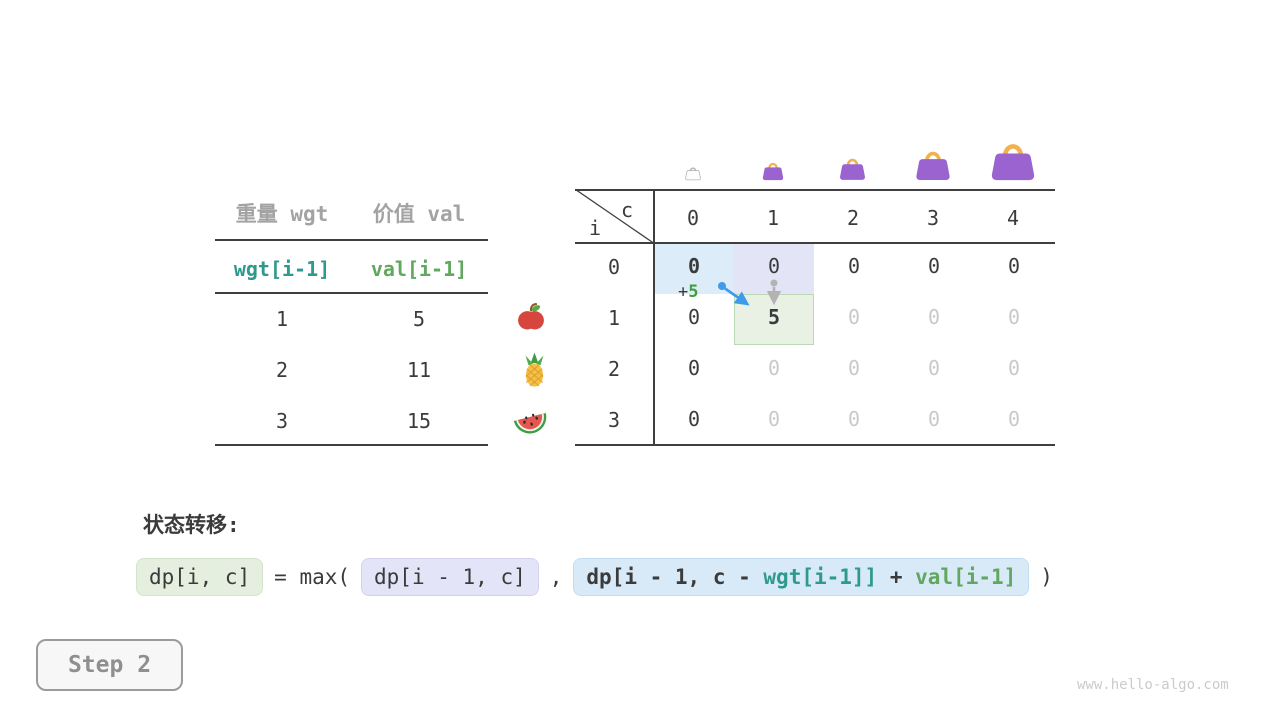 The width and height of the screenshot is (1280, 720). What do you see at coordinates (1013, 218) in the screenshot?
I see `dp-col-header: 4` at bounding box center [1013, 218].